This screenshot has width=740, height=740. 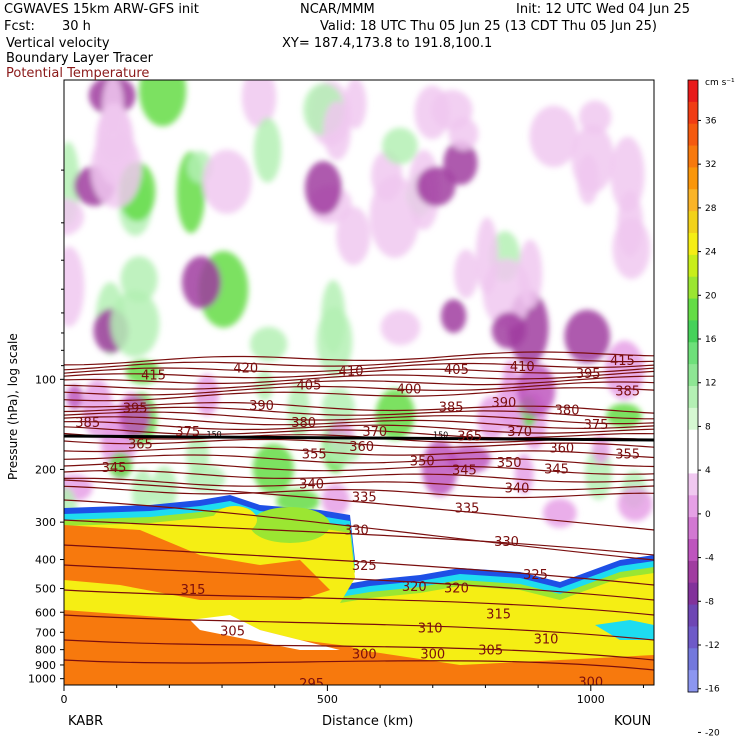 What do you see at coordinates (440, 435) in the screenshot?
I see `tropopause-label: 150` at bounding box center [440, 435].